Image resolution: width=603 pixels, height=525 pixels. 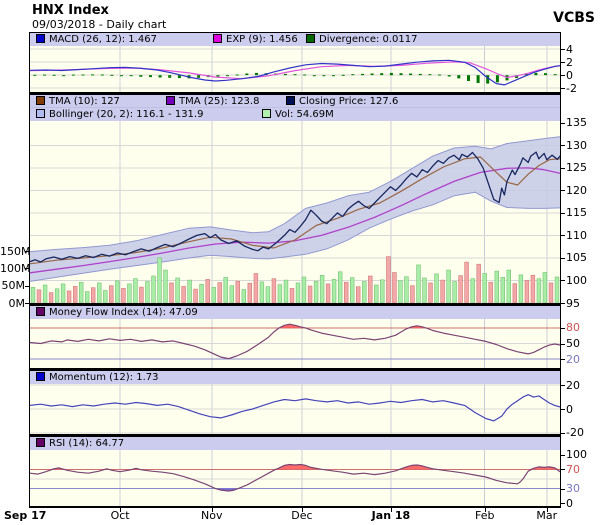 I want to click on tma25-swatch, so click(x=170, y=100).